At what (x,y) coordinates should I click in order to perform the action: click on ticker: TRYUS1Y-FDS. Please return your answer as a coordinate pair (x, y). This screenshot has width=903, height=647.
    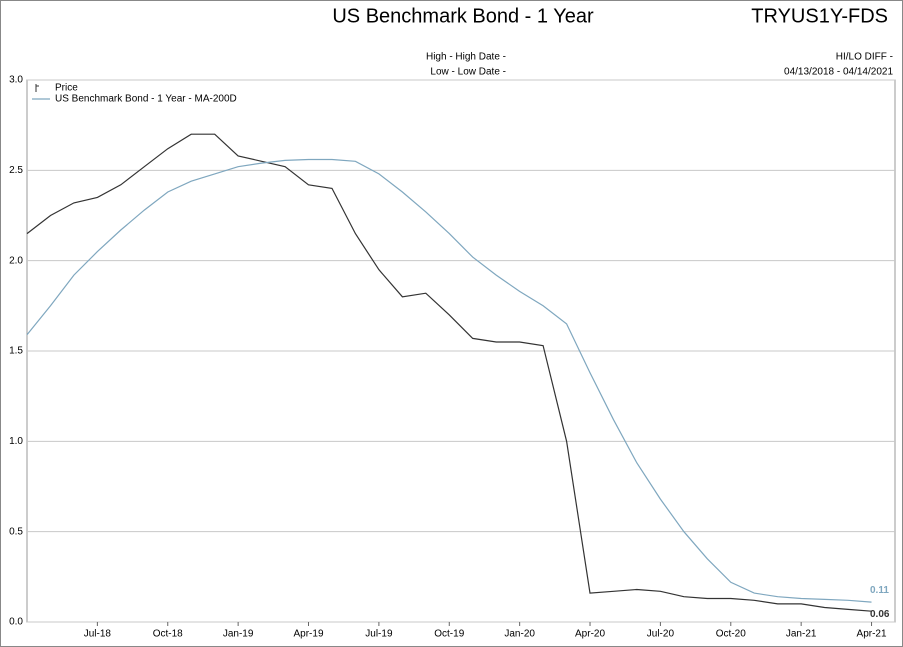
    Looking at the image, I should click on (819, 16).